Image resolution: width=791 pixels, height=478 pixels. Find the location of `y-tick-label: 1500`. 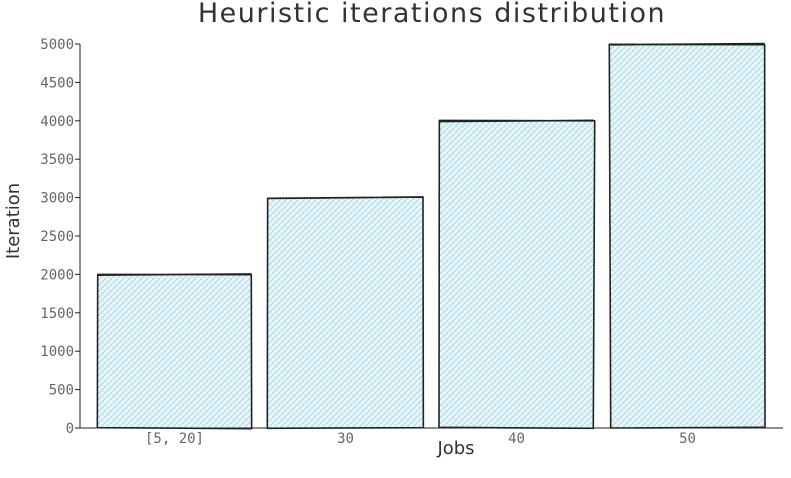

y-tick-label: 1500 is located at coordinates (57, 314).